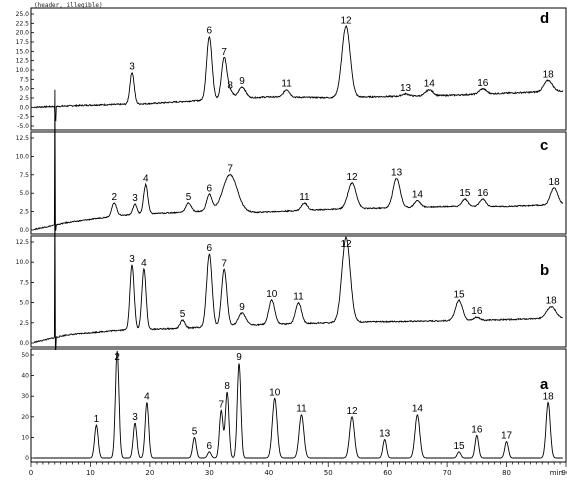  Describe the element at coordinates (25, 437) in the screenshot. I see `y-tick-label: 10` at that location.